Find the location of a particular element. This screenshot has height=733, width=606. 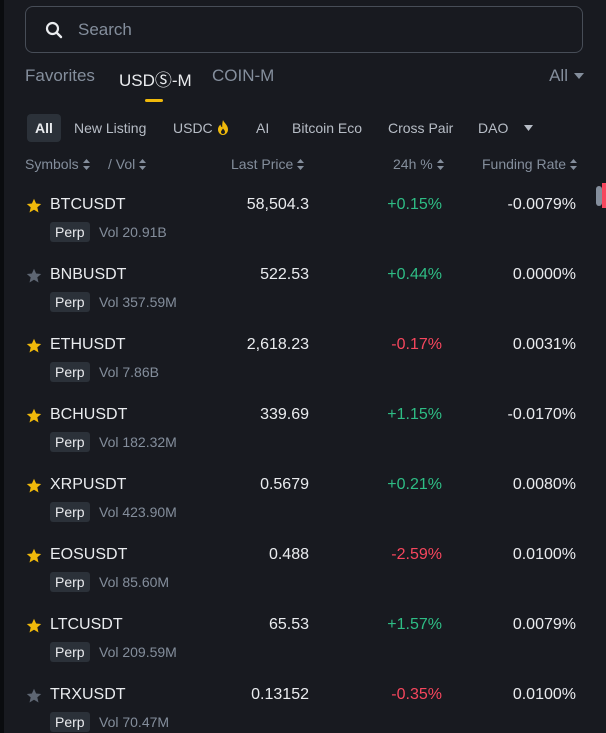

symbol-name: BCHUSDT is located at coordinates (89, 414).